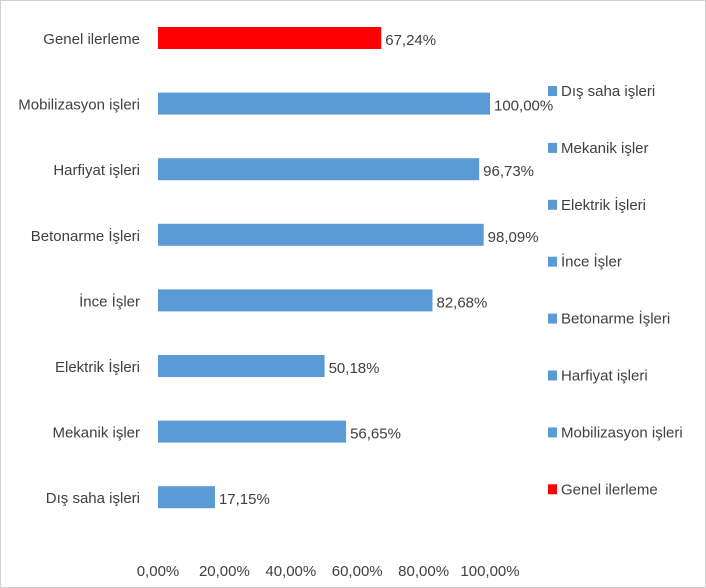  Describe the element at coordinates (109, 301) in the screenshot. I see `y-tick-label: İnce İşler` at that location.